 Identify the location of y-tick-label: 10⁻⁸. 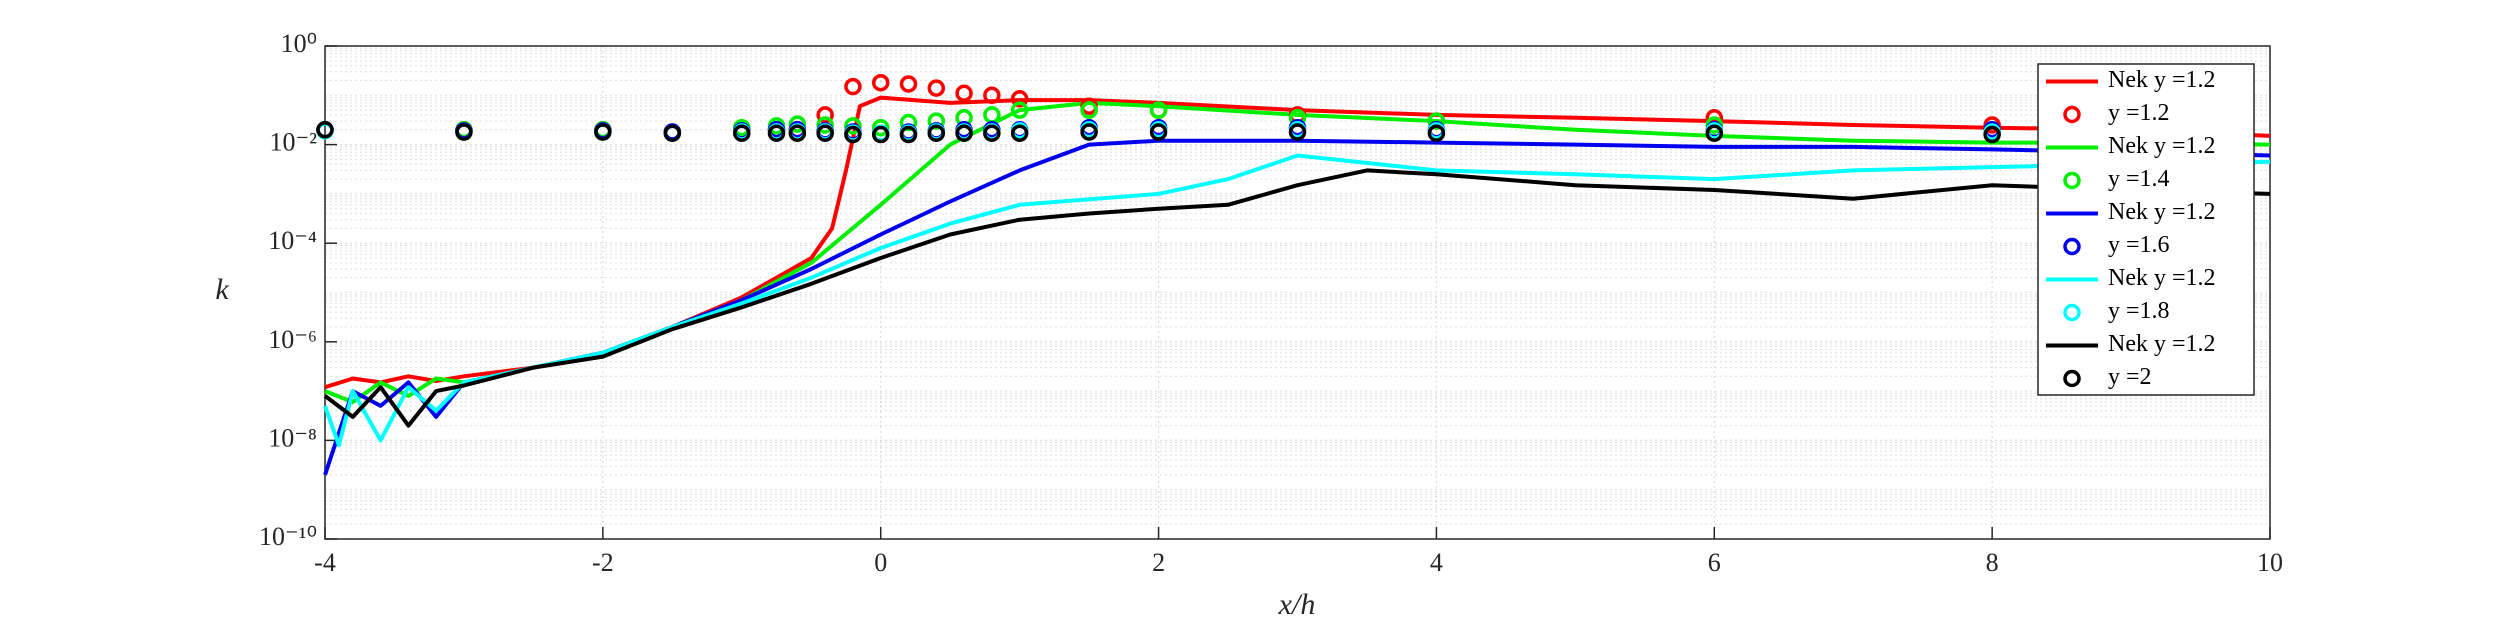
(292, 437).